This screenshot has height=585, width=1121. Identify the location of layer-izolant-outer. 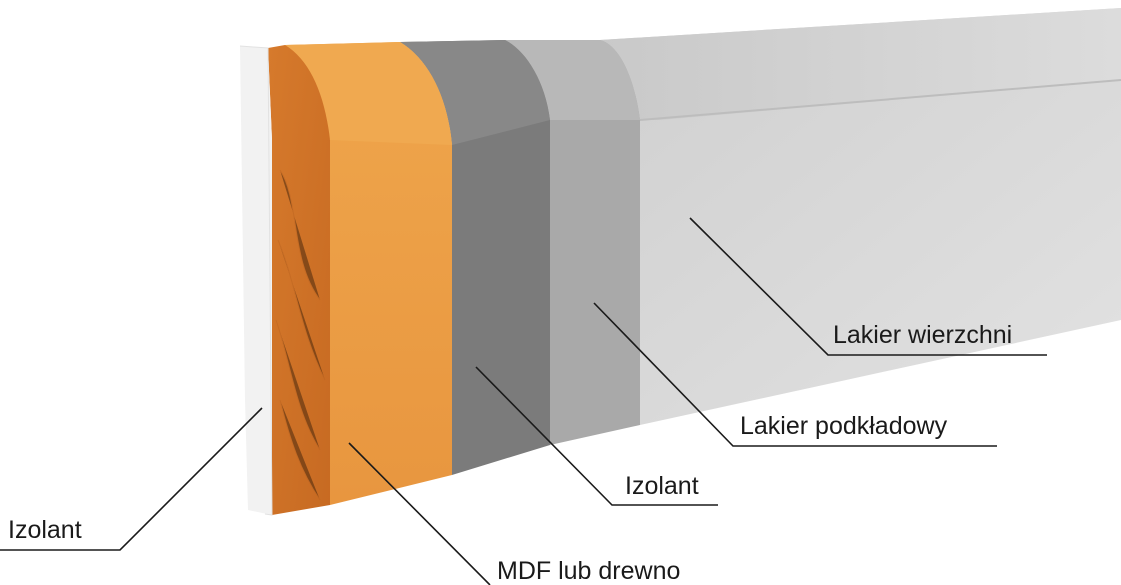
(256, 280).